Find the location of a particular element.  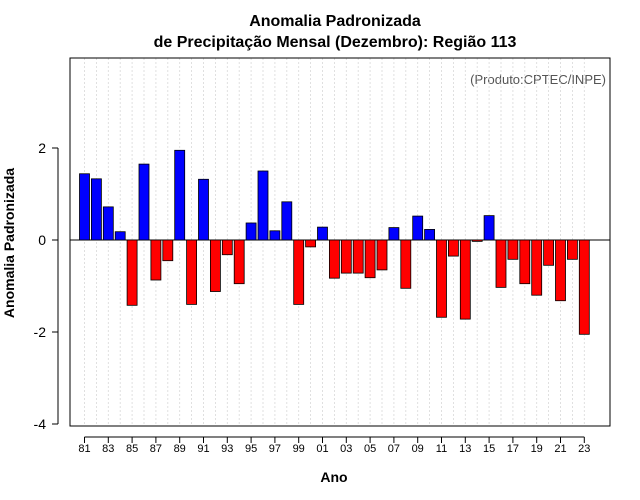

y-tick-label: 0 is located at coordinates (42, 240).